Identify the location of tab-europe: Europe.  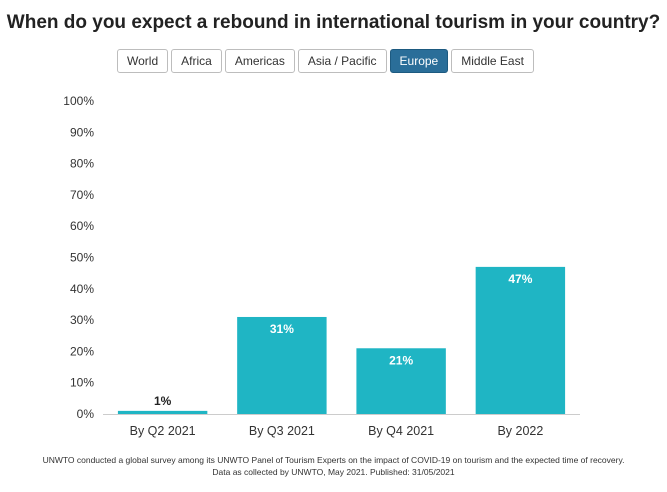
(419, 61).